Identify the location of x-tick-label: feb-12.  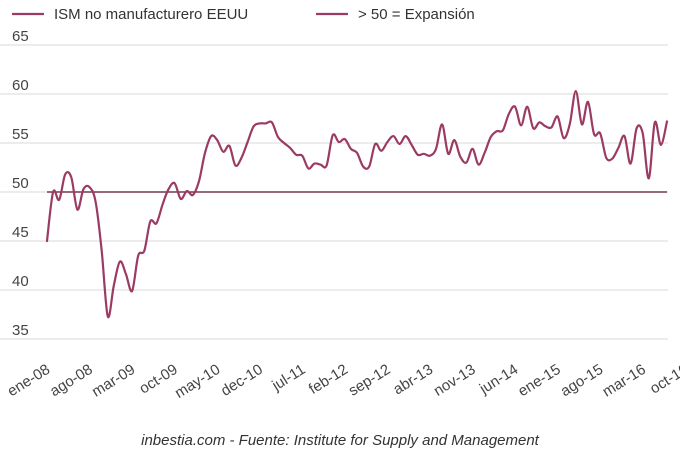
(328, 379).